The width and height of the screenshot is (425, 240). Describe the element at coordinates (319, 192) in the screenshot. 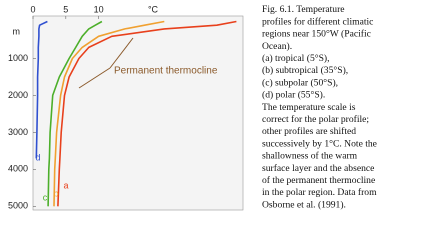

I see `caption-line: in the polar region. Data from` at that location.